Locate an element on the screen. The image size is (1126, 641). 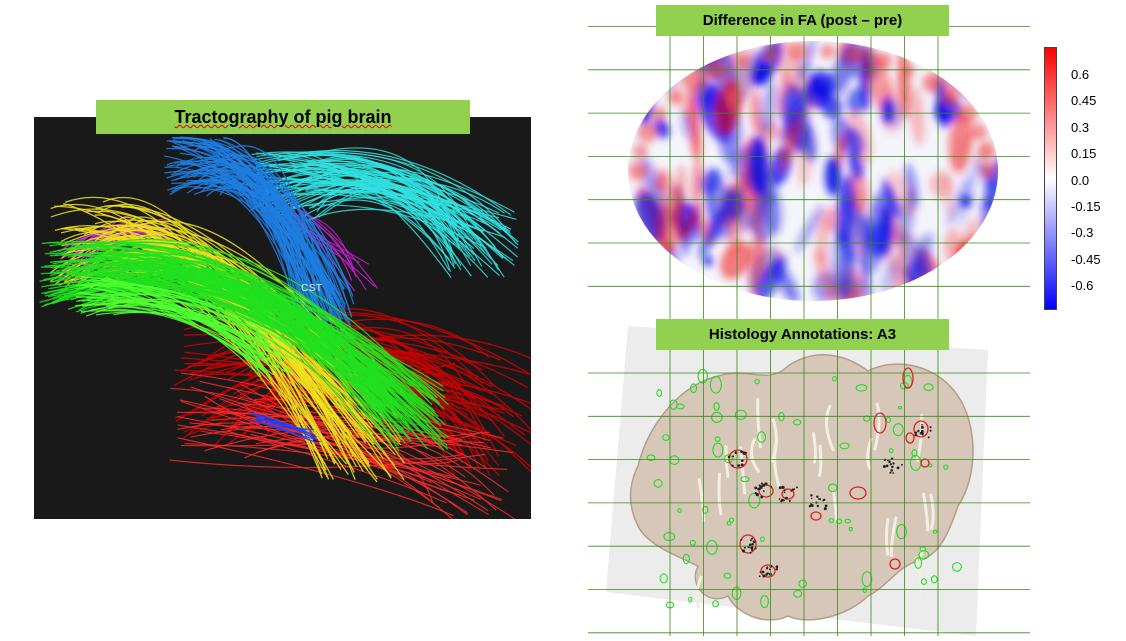
histology-title-banner: Histology Annotations: A3 is located at coordinates (802, 334).